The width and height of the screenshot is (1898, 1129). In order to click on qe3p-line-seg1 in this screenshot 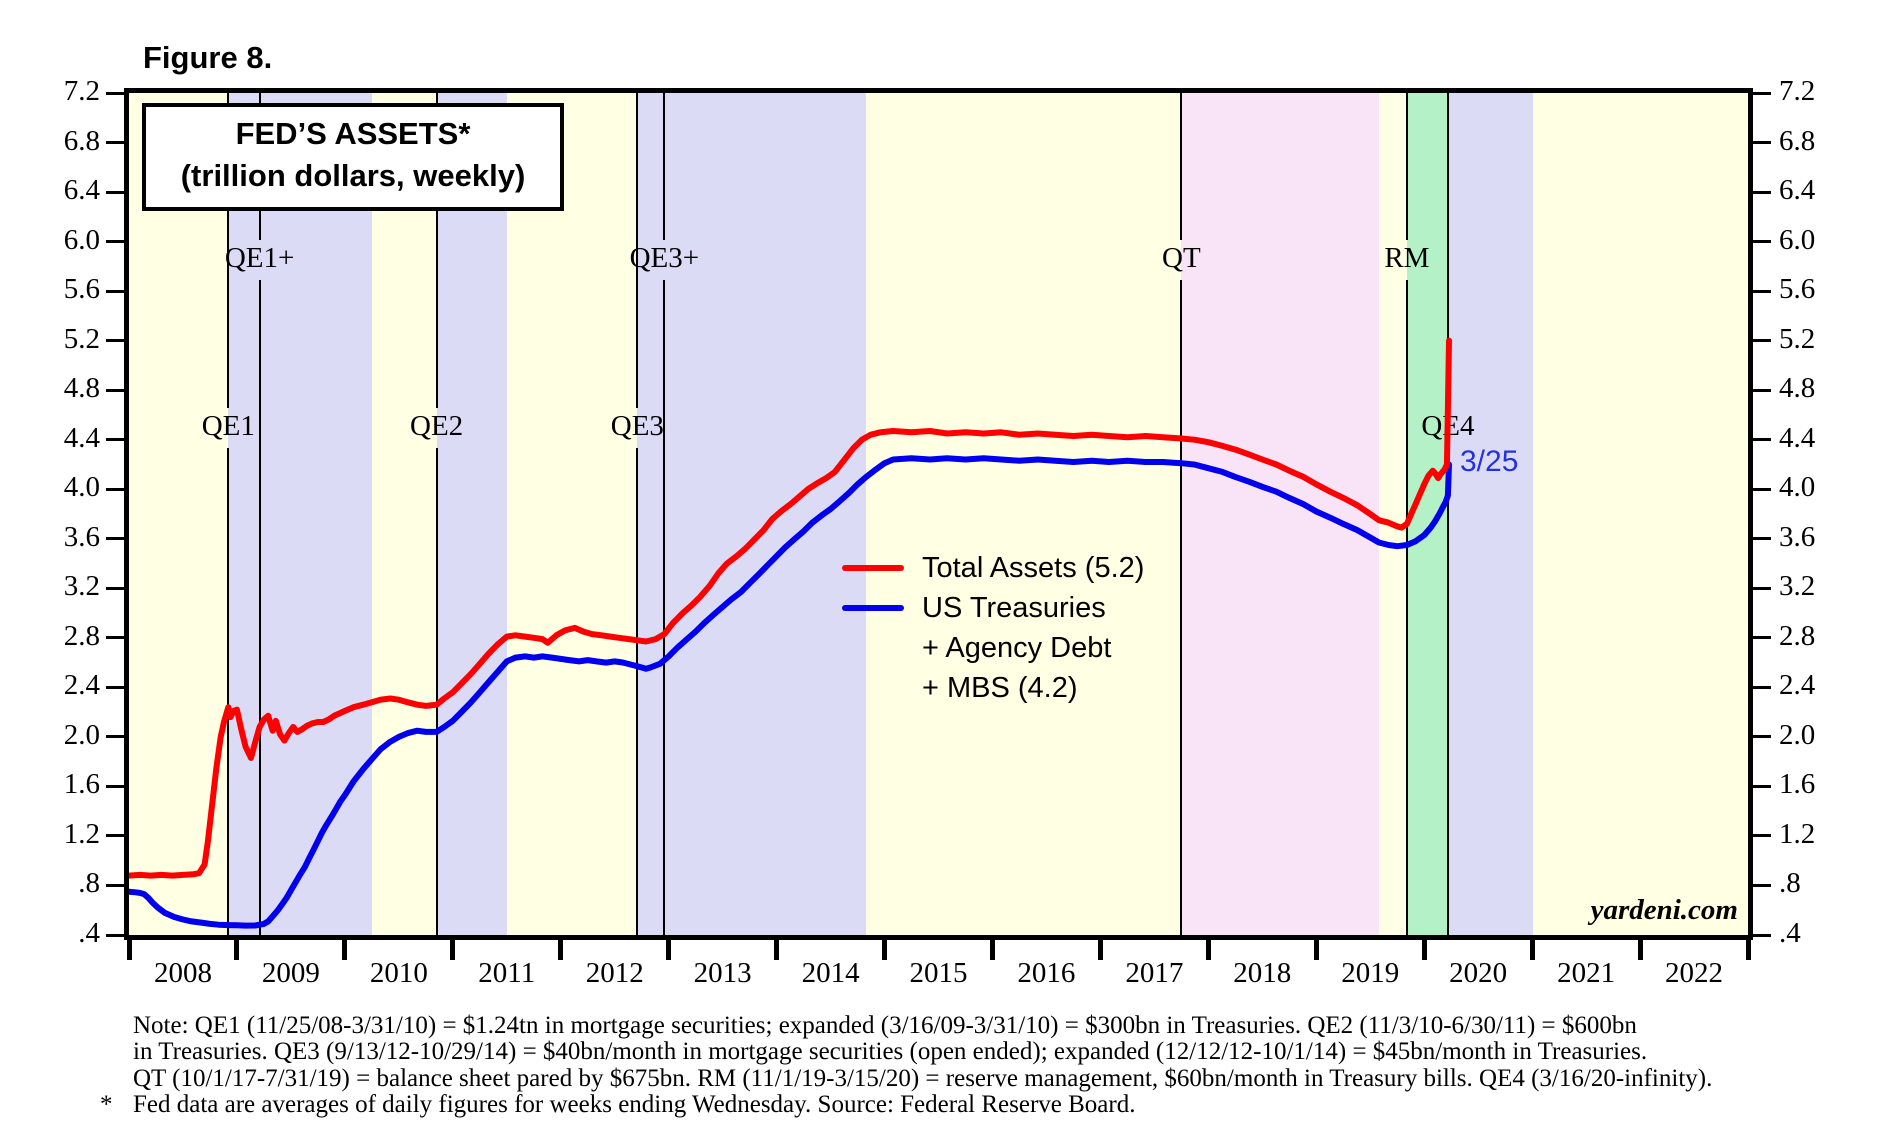, I will do `click(664, 166)`.